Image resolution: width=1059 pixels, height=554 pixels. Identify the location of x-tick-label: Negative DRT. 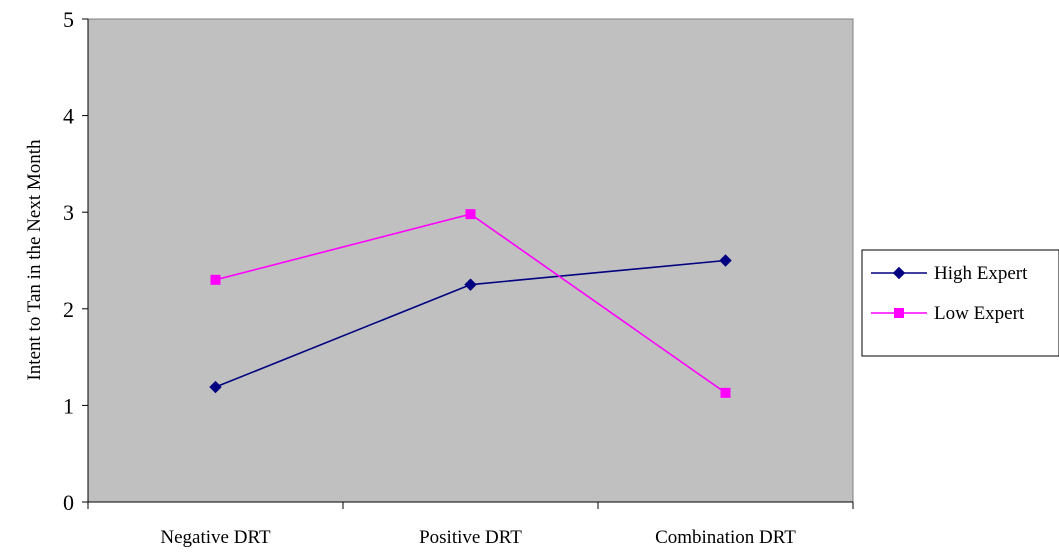
(215, 537).